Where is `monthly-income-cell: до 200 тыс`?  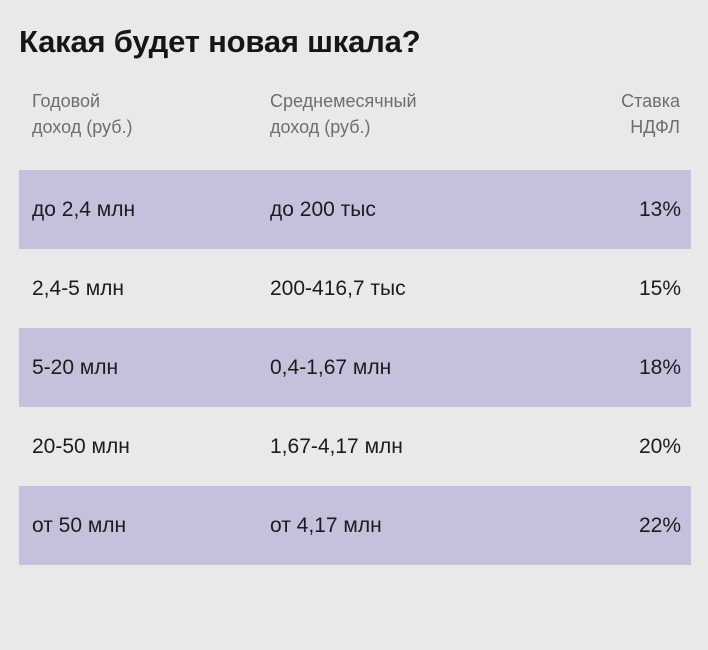
monthly-income-cell: до 200 тыс is located at coordinates (323, 209).